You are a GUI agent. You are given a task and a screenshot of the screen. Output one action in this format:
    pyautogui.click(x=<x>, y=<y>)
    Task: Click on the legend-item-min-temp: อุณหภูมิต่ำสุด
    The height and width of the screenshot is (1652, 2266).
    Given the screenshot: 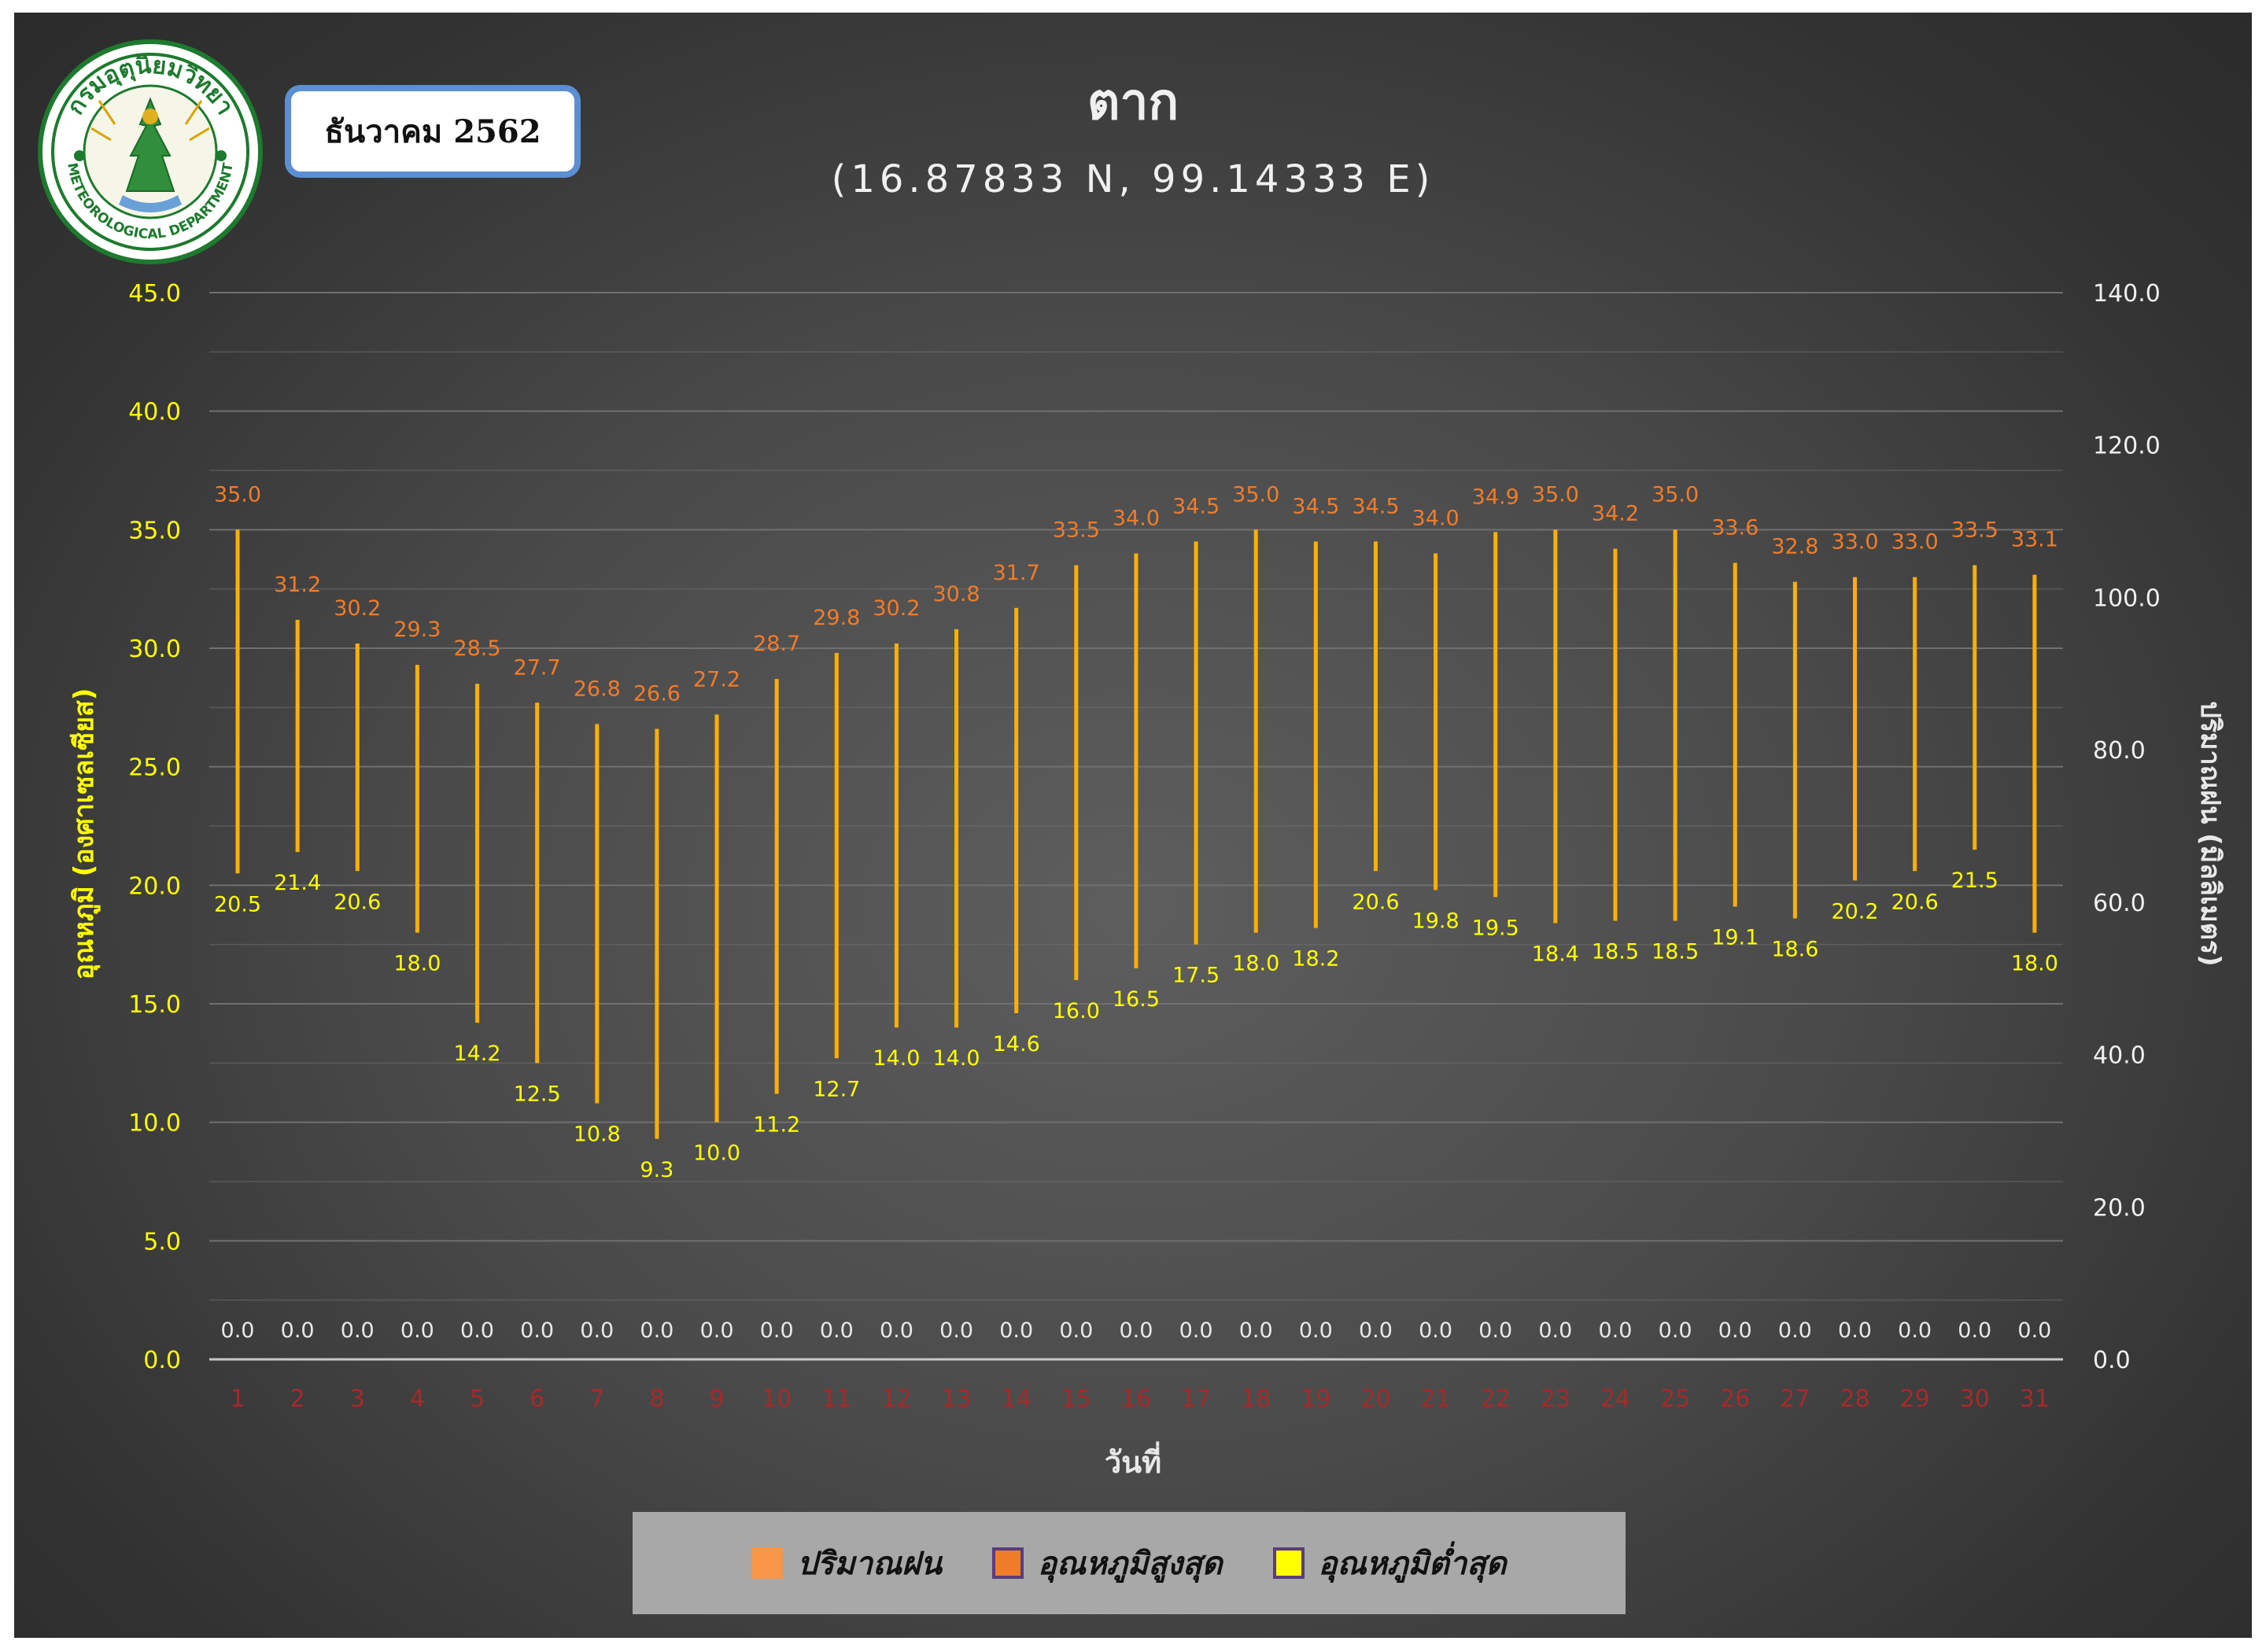 What is the action you would take?
    pyautogui.click(x=1389, y=1563)
    